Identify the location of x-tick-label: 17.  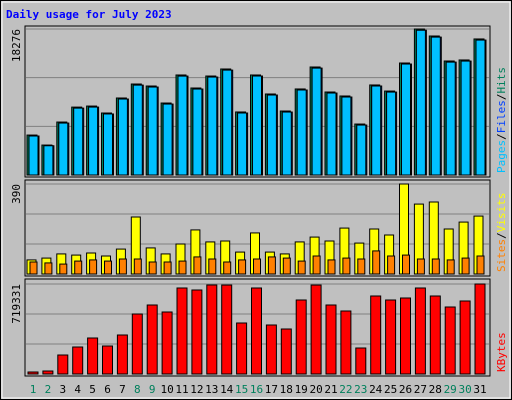
(271, 389).